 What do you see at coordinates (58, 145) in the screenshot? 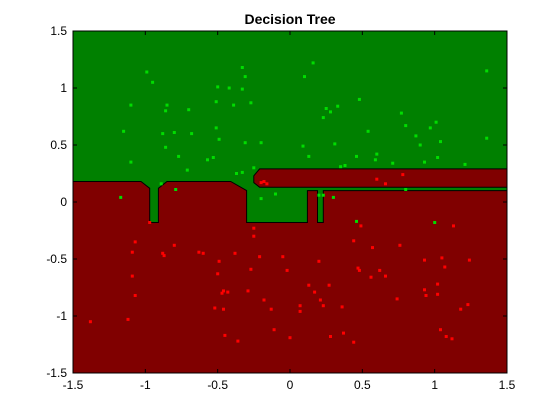
I see `y-tick-label: 0.5` at bounding box center [58, 145].